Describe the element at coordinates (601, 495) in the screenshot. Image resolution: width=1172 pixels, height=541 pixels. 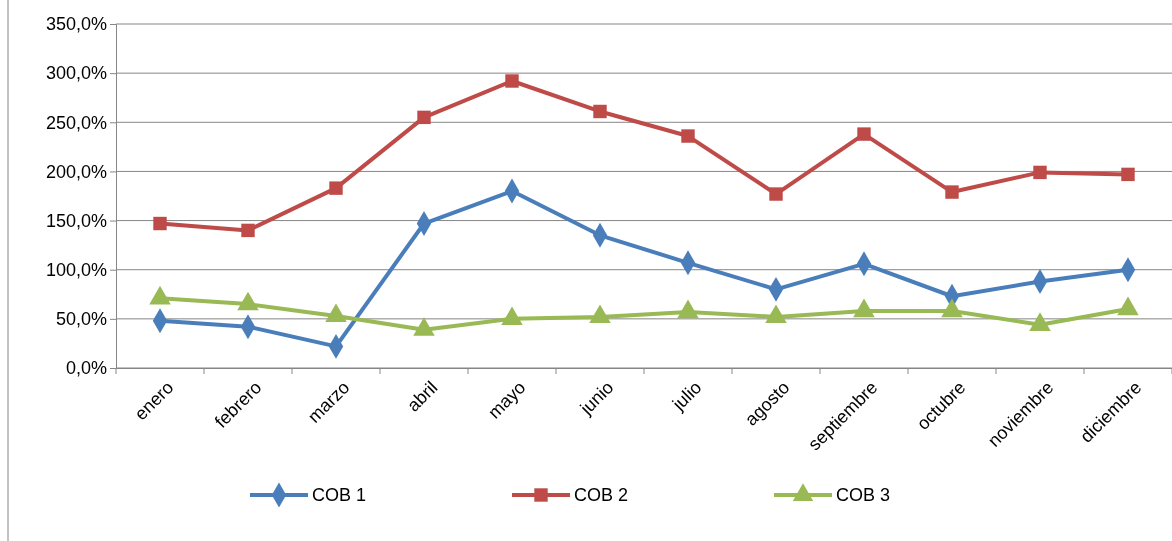
I see `legend-label: COB 2` at that location.